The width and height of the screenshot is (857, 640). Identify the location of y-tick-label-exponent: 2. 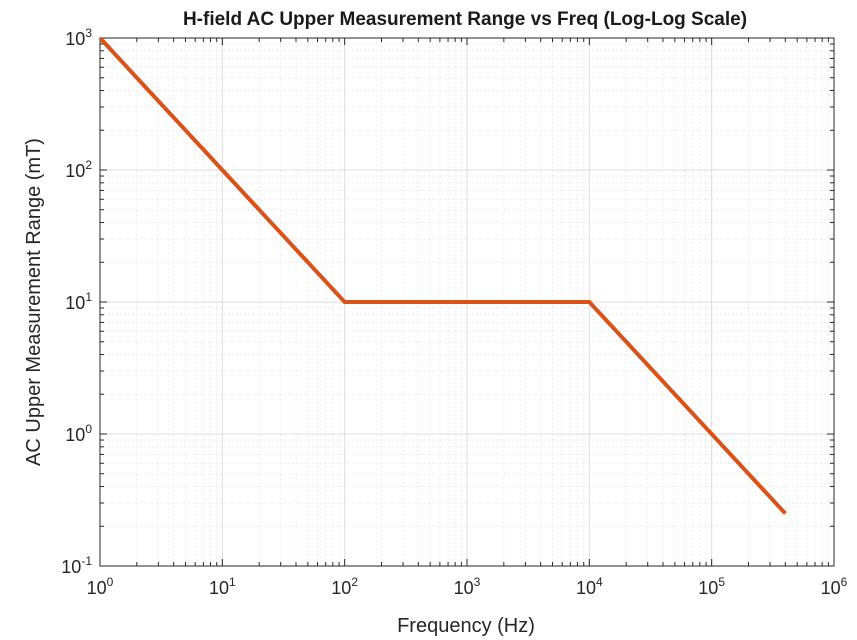
(88, 165).